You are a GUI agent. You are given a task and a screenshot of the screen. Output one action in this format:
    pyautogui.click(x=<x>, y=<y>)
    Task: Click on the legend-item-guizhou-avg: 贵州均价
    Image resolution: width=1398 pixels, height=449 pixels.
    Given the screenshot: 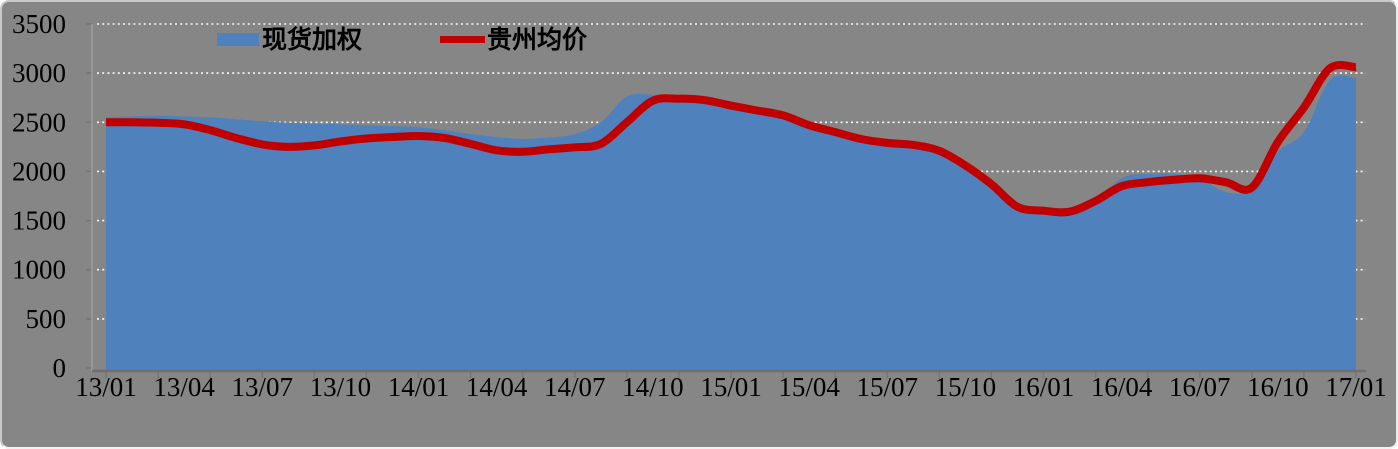 What is the action you would take?
    pyautogui.click(x=513, y=39)
    